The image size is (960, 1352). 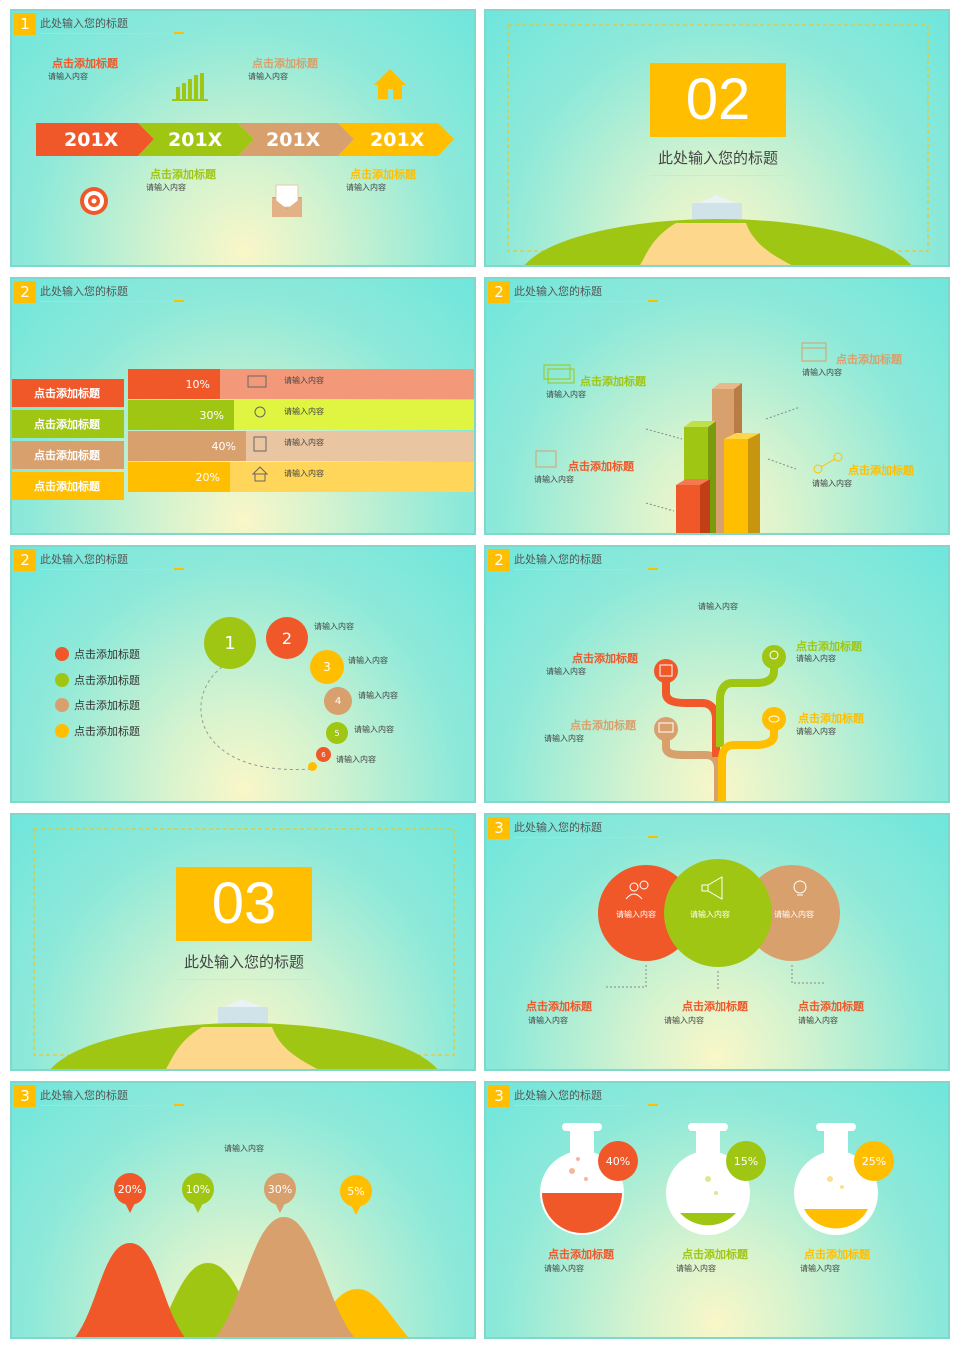 What do you see at coordinates (715, 1006) in the screenshot?
I see `venn-title-2: 点击添加标题` at bounding box center [715, 1006].